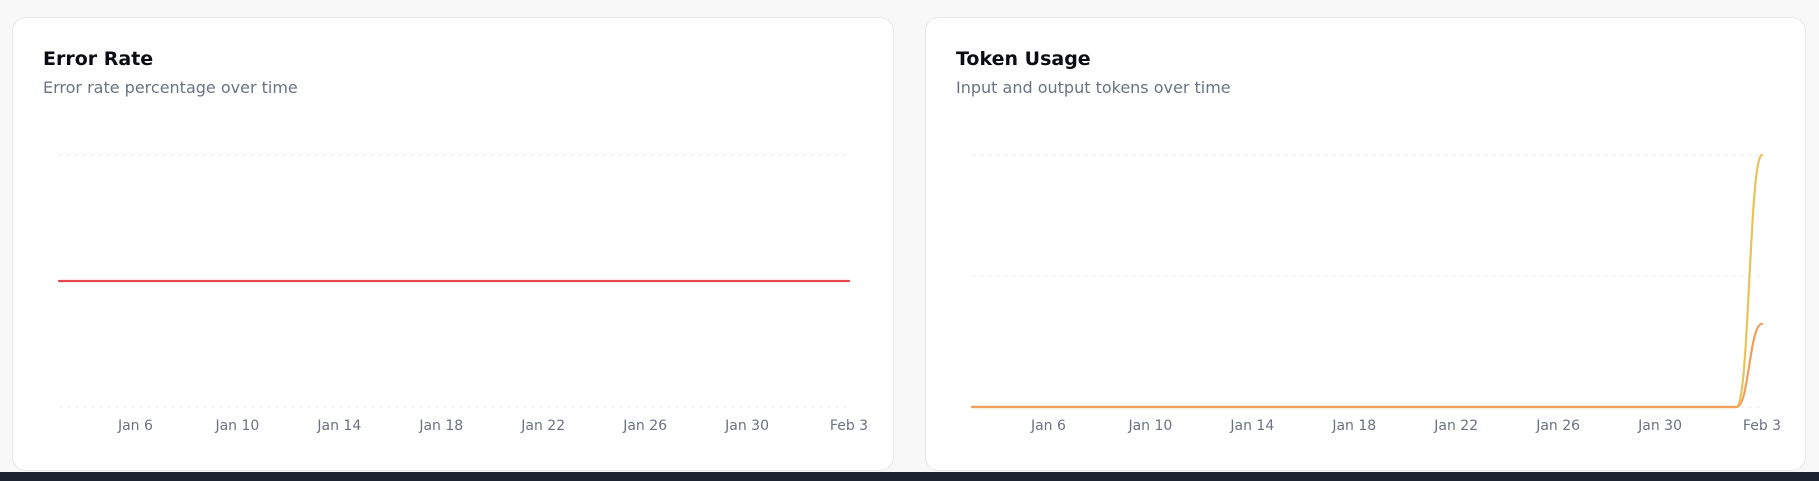 The height and width of the screenshot is (481, 1819). I want to click on series-line, so click(1367, 365).